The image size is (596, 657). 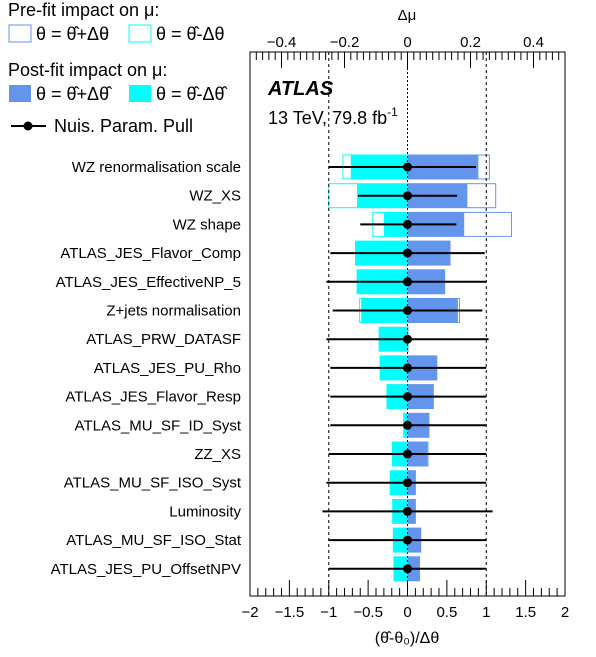 What do you see at coordinates (486, 612) in the screenshot?
I see `bottom-tick-label: 1` at bounding box center [486, 612].